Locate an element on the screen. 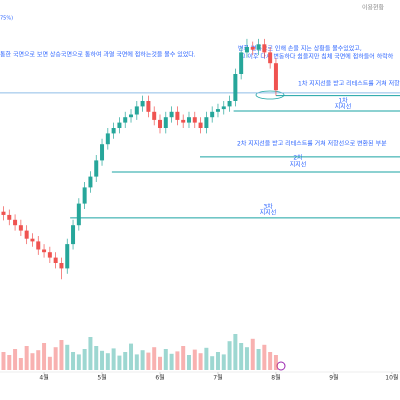 This screenshot has width=400, height=400. x-tick-label: 8월 is located at coordinates (275, 378).